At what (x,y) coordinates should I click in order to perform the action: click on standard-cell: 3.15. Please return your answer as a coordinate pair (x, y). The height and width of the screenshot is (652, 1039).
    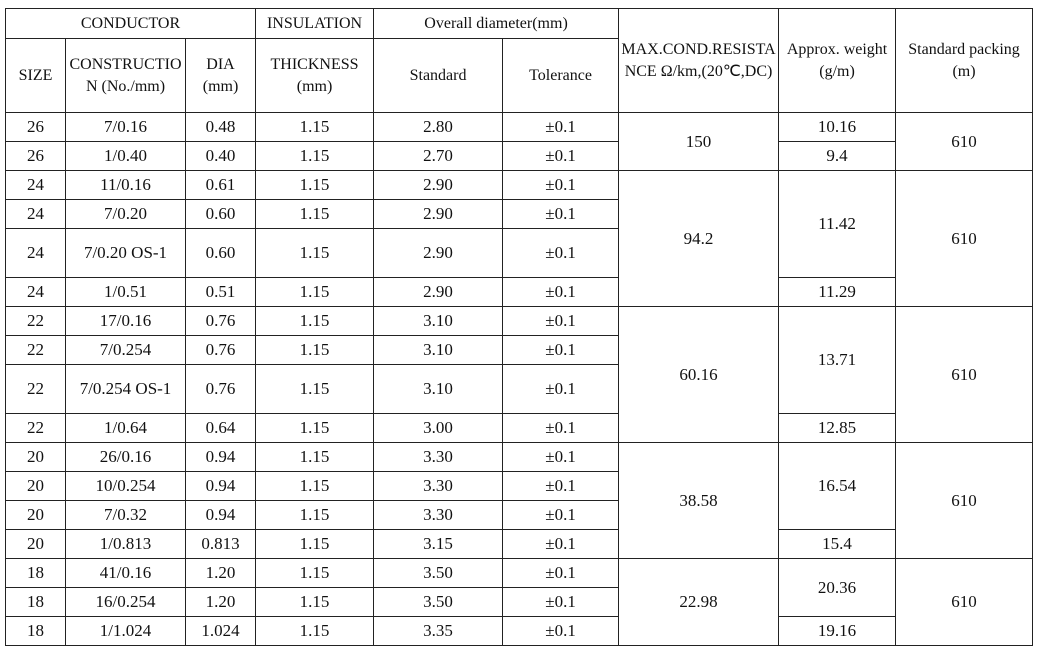
    Looking at the image, I should click on (438, 544).